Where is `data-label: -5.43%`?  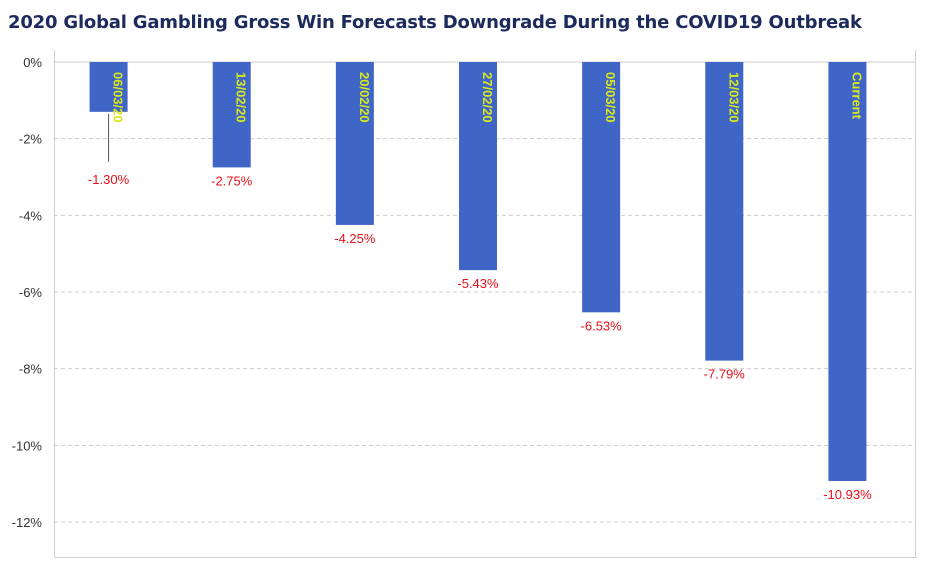 data-label: -5.43% is located at coordinates (478, 283).